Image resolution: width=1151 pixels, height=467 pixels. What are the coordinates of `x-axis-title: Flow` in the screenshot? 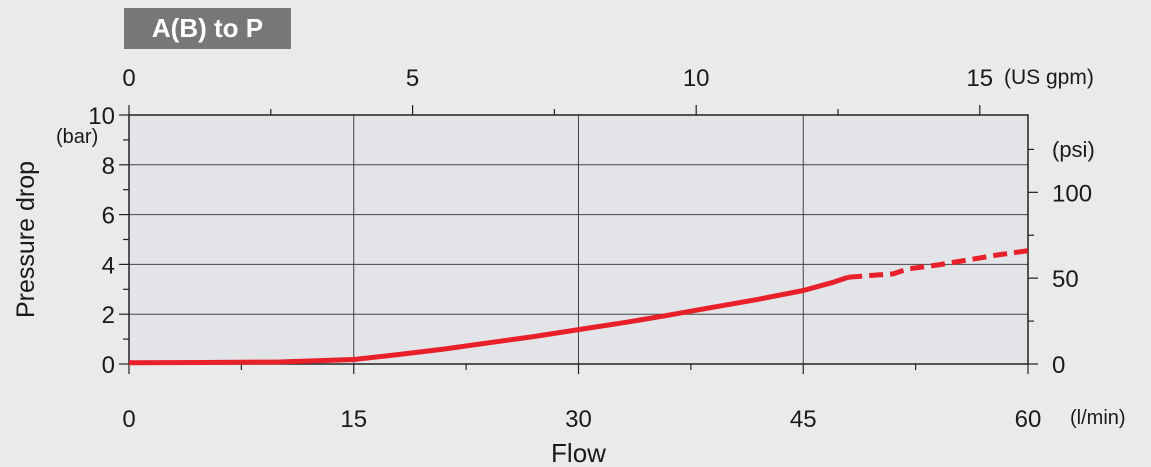 It's located at (578, 452).